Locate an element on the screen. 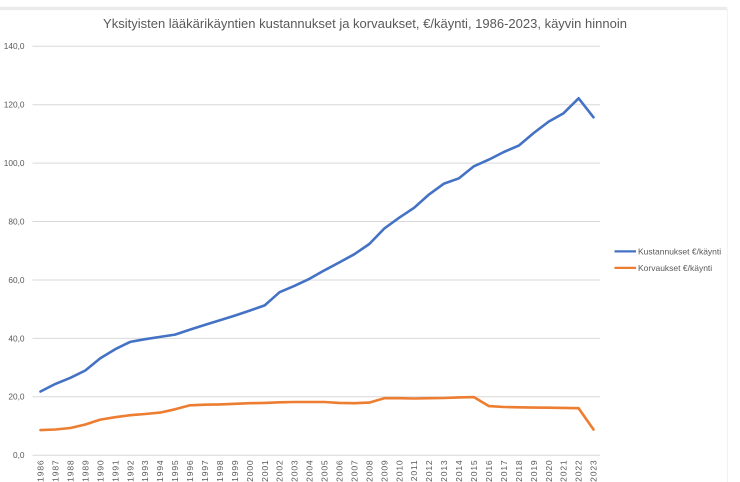 The height and width of the screenshot is (482, 740). svg-text: 2005 is located at coordinates (325, 471).